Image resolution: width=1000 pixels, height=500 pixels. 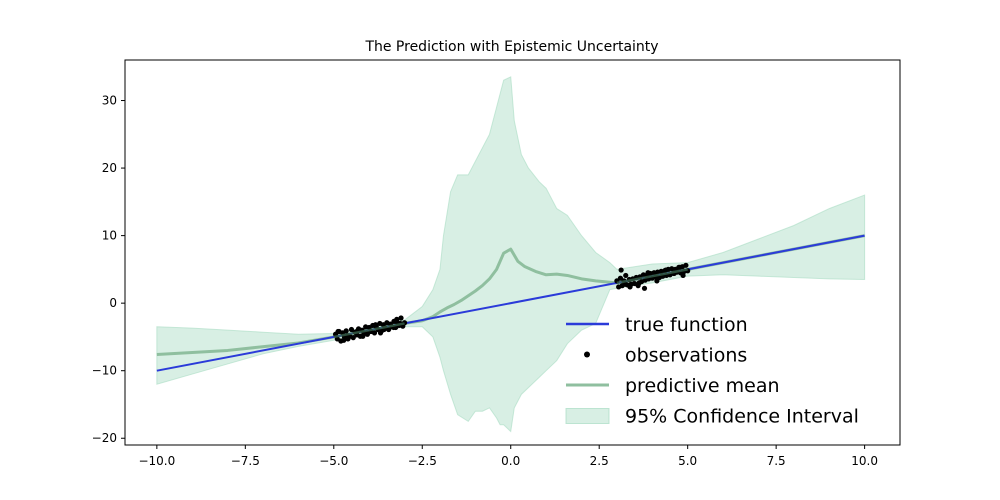 I want to click on x-tick-label: 0.0, so click(x=510, y=461).